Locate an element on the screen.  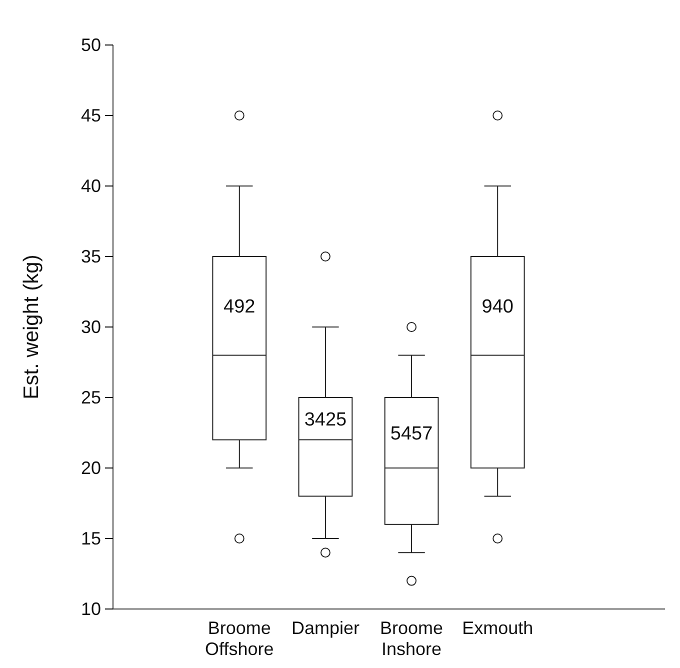
x-tick-label: Broome Inshore is located at coordinates (412, 638).